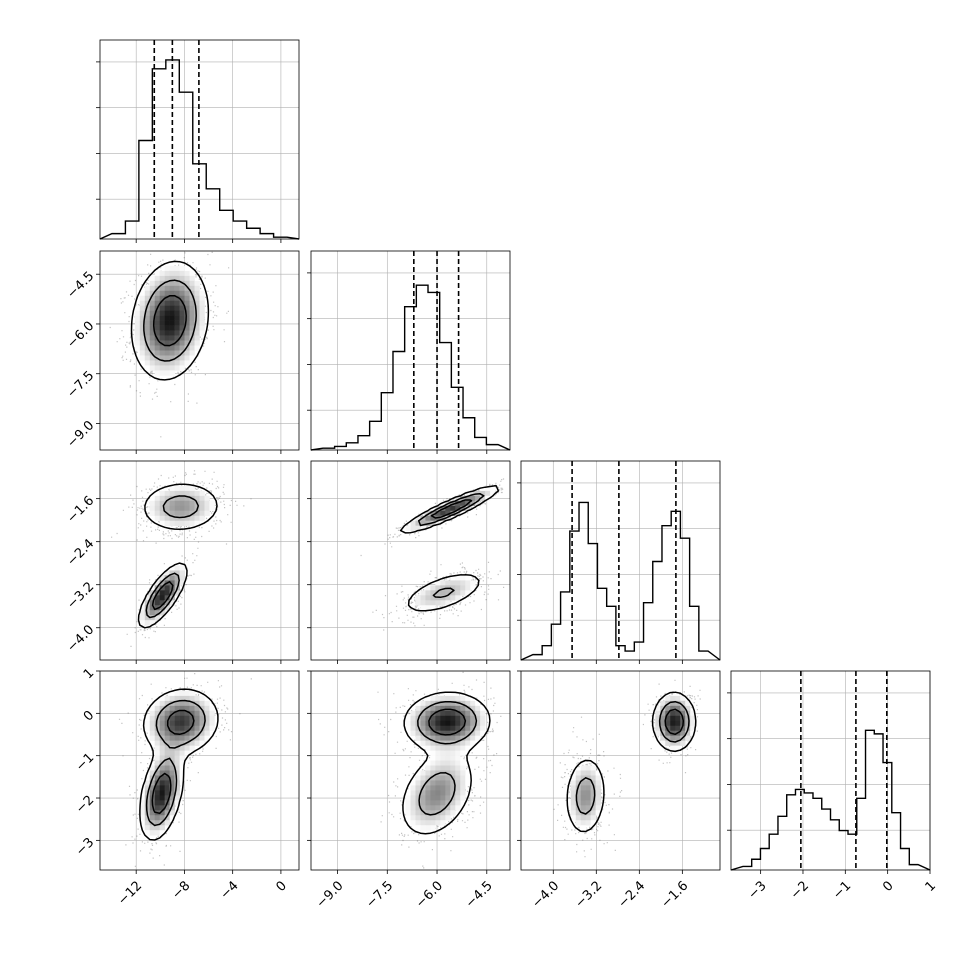 The image size is (970, 970). Describe the element at coordinates (89, 716) in the screenshot. I see `y-tick-label-3-3: 0` at that location.